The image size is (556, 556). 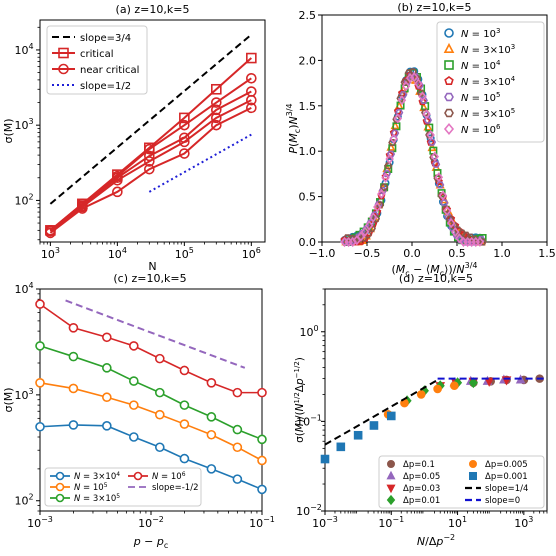 I want to click on x-tick-label: 1.0, so click(x=502, y=253).